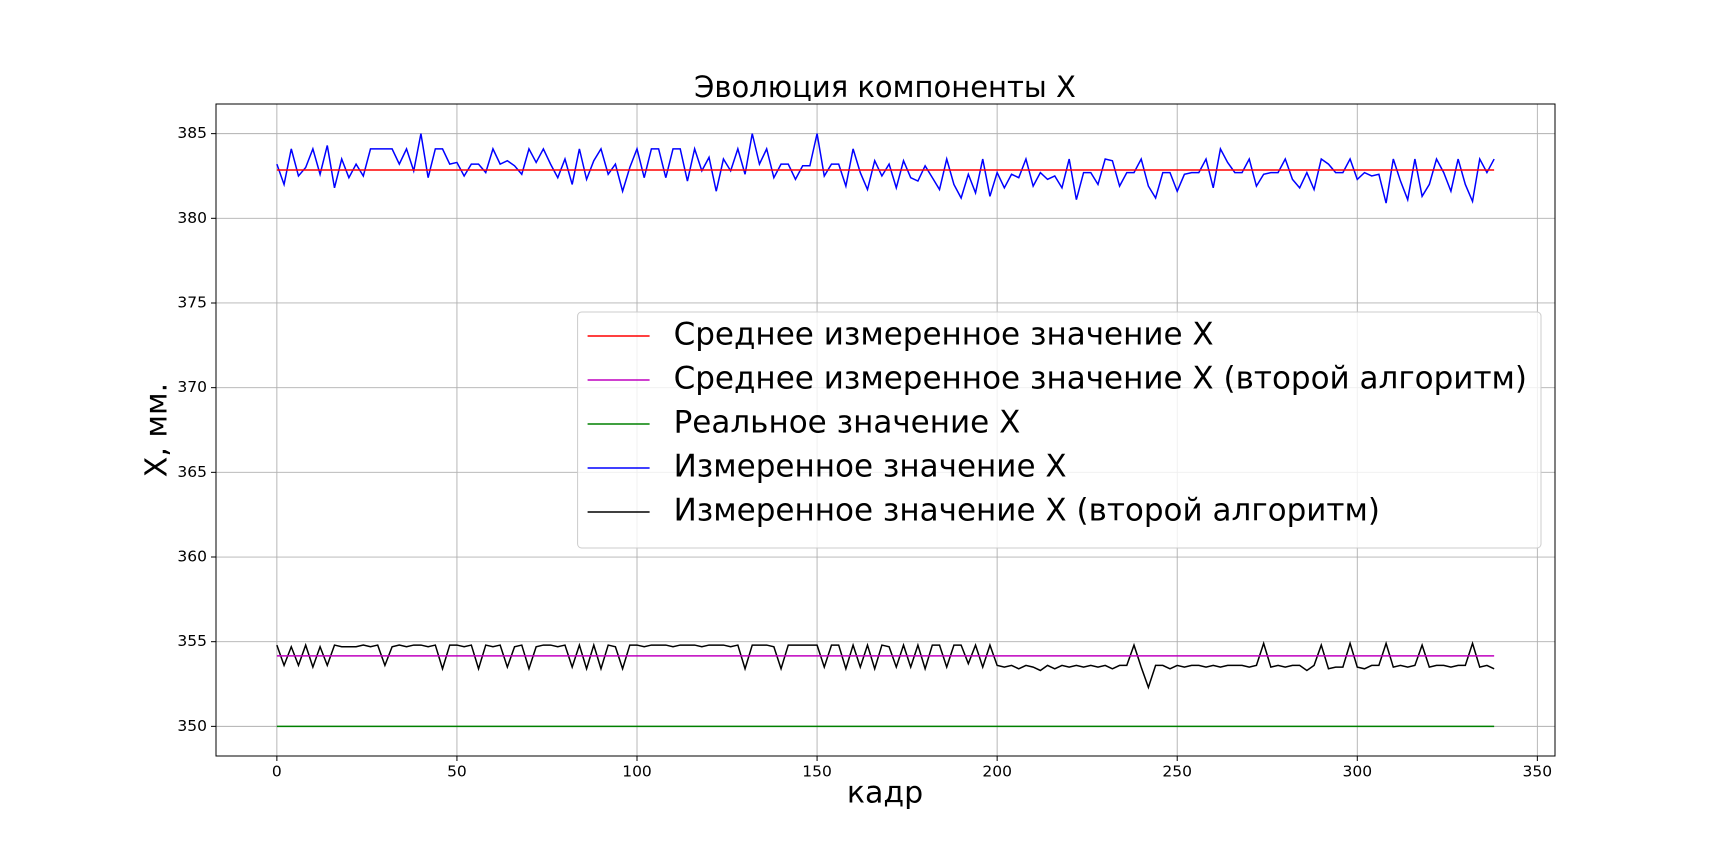  I want to click on y-tick-label: 380, so click(192, 218).